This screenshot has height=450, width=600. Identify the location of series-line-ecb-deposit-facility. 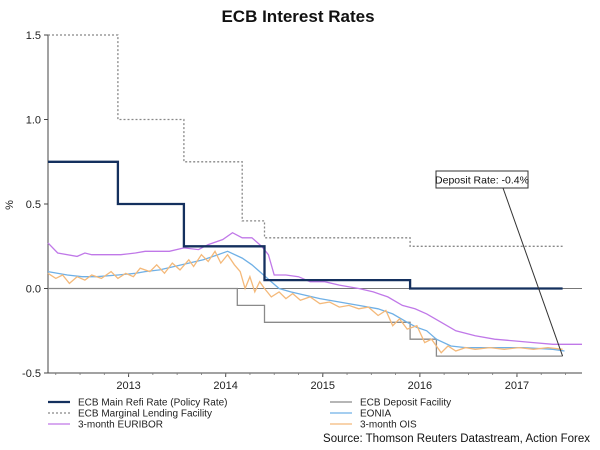
(305, 322).